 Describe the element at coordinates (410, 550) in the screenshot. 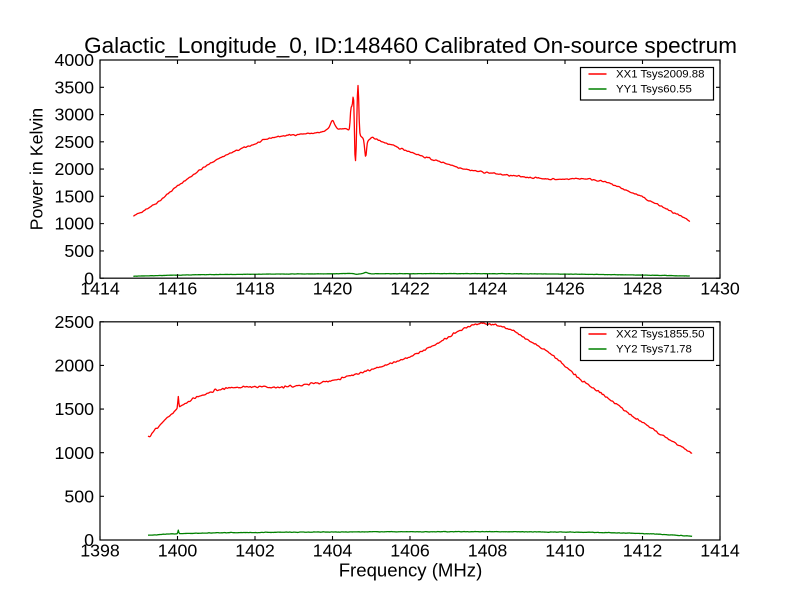

I see `svg-text: 1406` at that location.